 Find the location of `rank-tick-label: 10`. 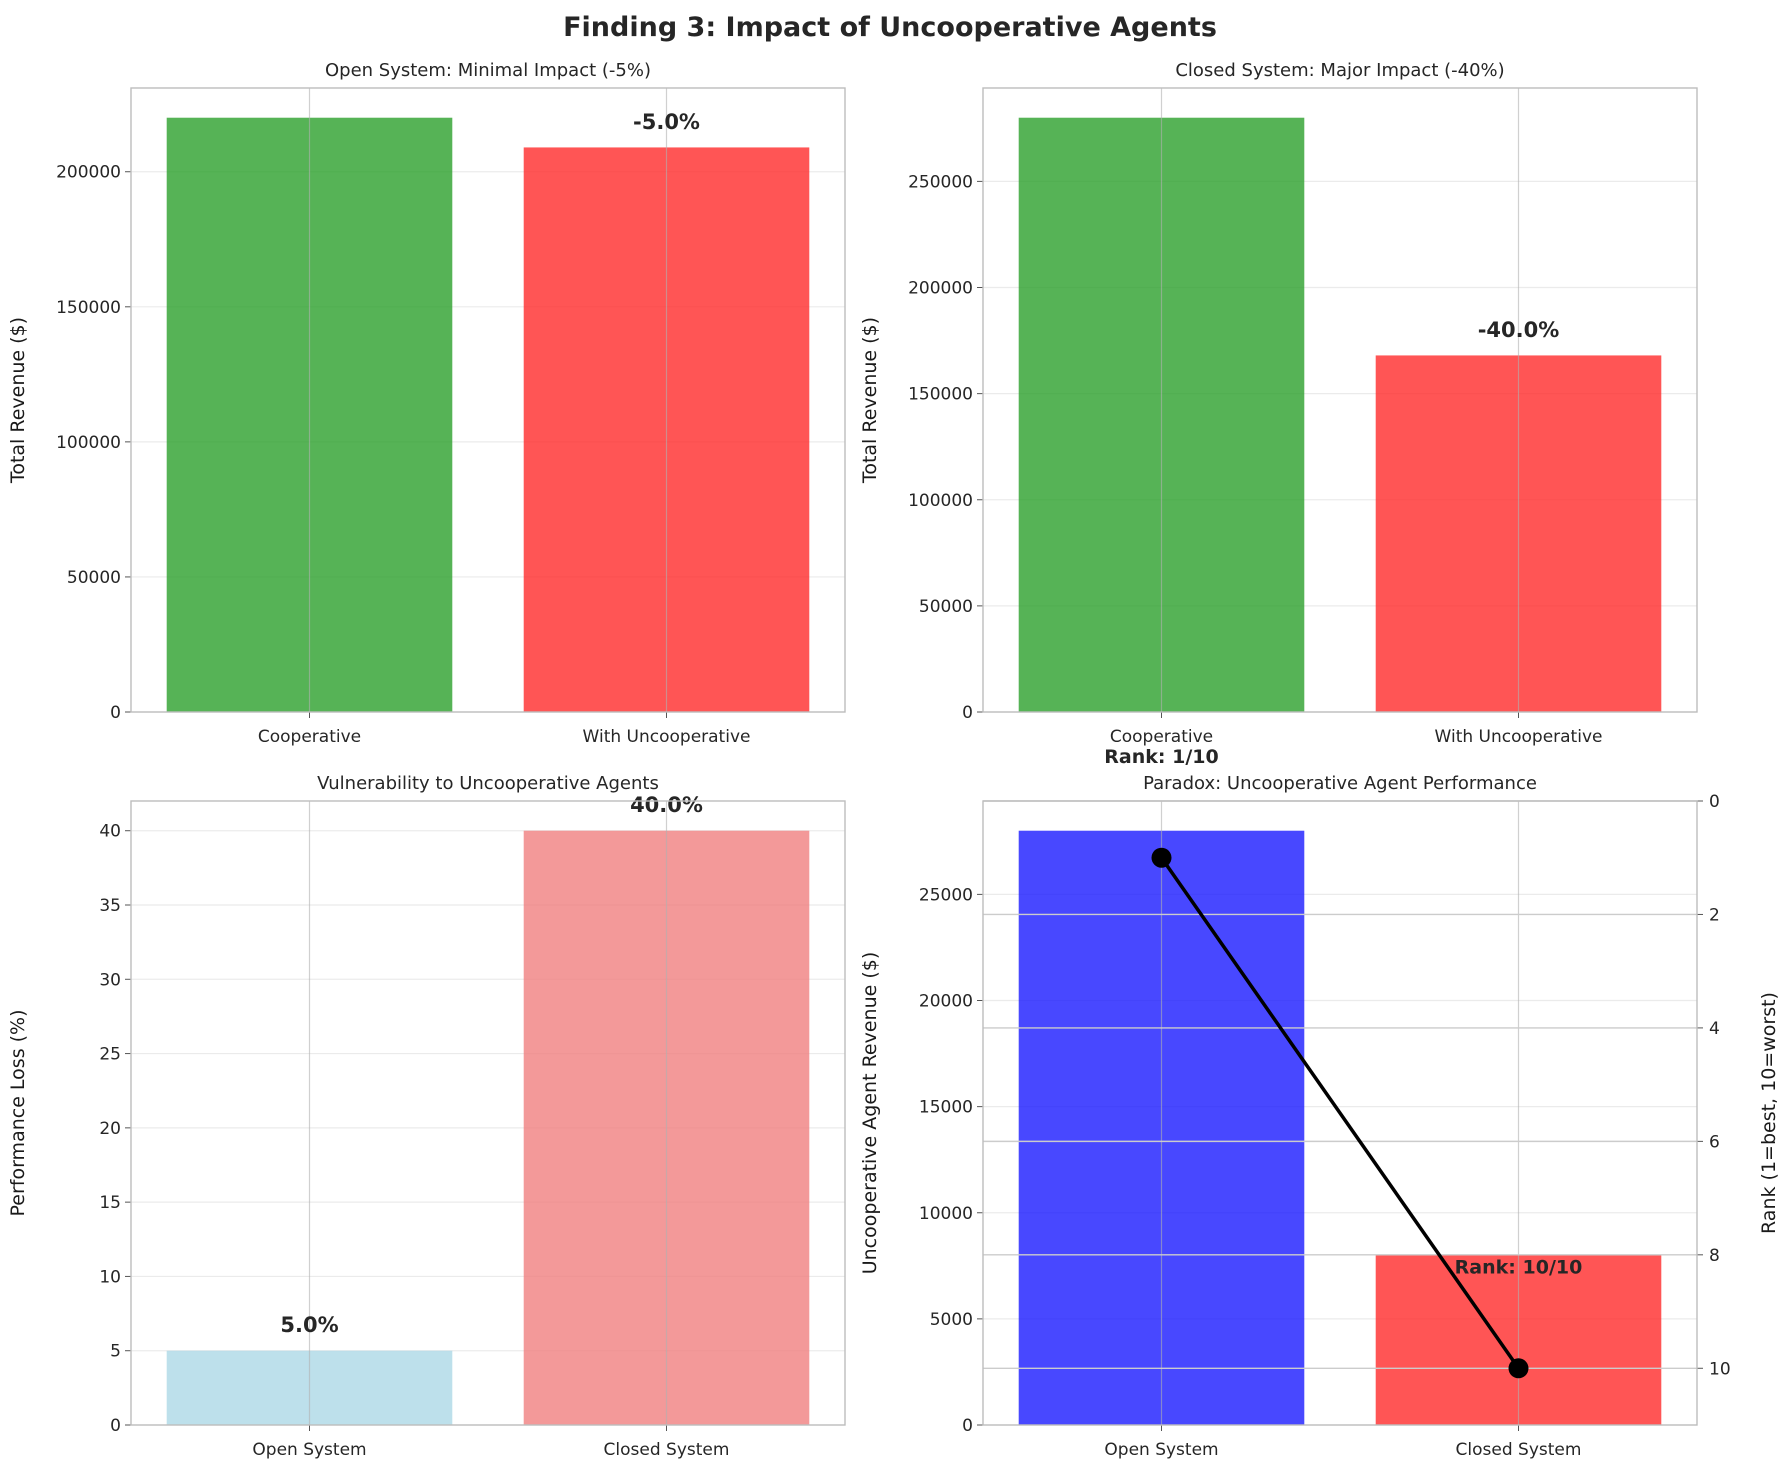

rank-tick-label: 10 is located at coordinates (1720, 1369).